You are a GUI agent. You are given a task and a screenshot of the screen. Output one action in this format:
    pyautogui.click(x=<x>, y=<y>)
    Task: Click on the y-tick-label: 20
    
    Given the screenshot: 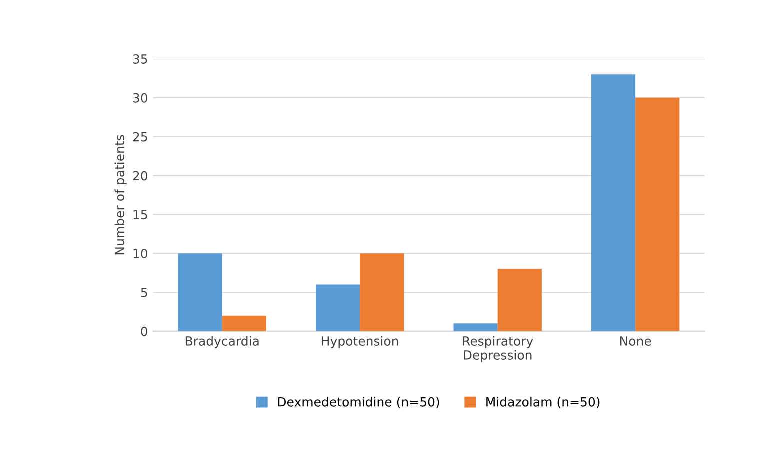 What is the action you would take?
    pyautogui.click(x=140, y=176)
    